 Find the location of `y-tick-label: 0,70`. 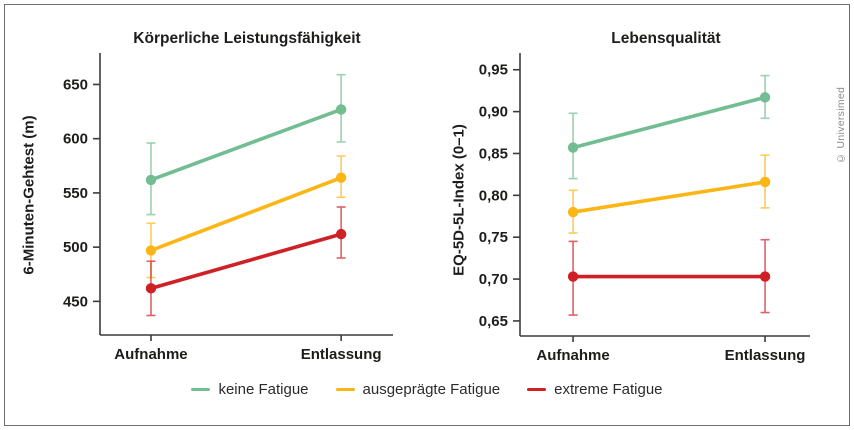

y-tick-label: 0,70 is located at coordinates (493, 279).